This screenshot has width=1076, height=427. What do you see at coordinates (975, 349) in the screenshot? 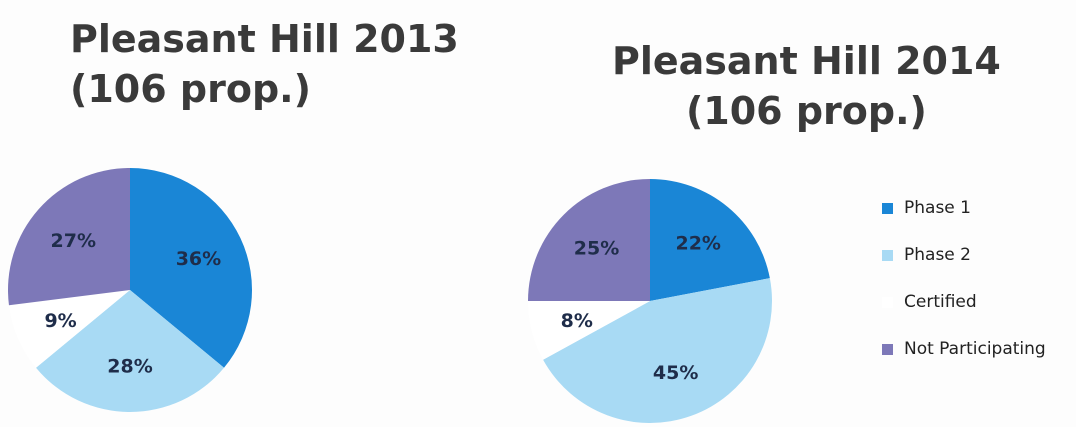
I see `legend-label-not-participating: Not Participating` at bounding box center [975, 349].